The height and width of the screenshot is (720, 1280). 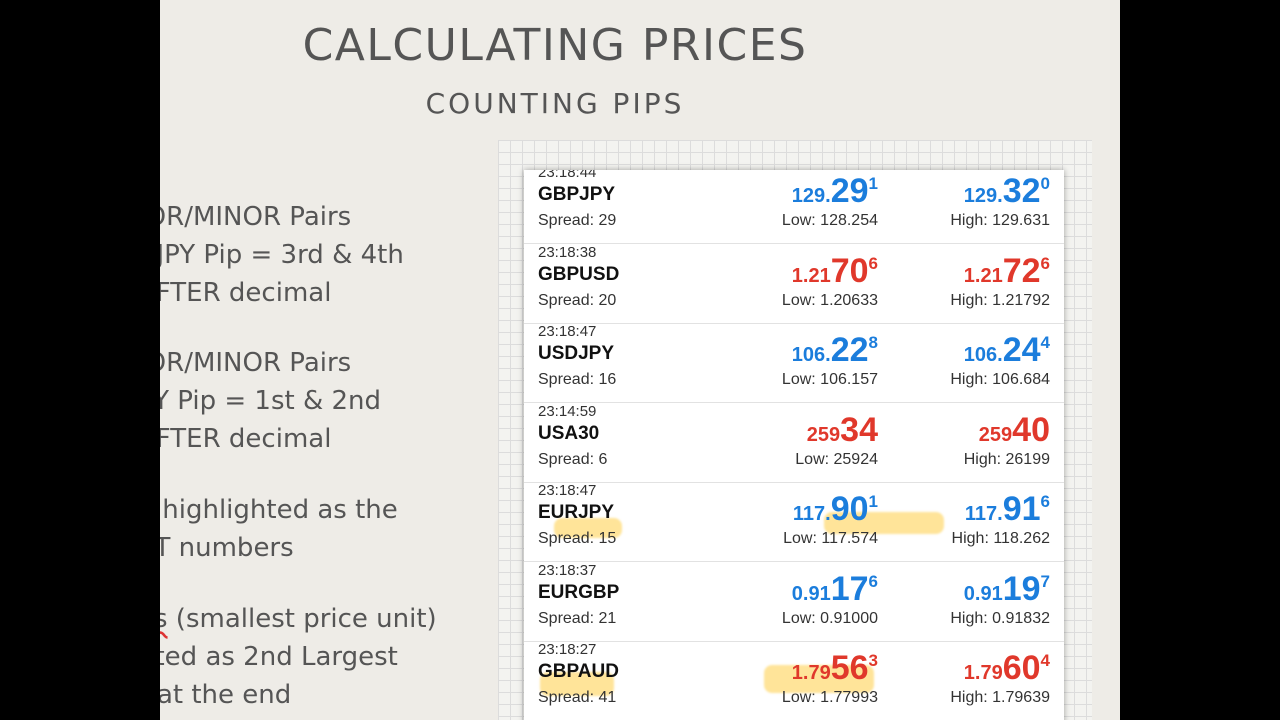 What do you see at coordinates (579, 592) in the screenshot?
I see `quote-symbol: EURGBP` at bounding box center [579, 592].